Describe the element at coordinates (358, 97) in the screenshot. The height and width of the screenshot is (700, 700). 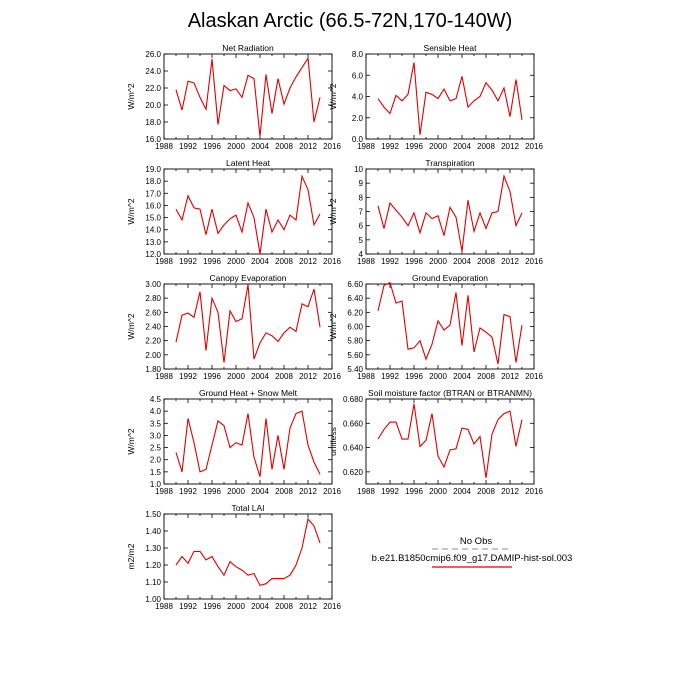
I see `y-tick-label: 4.0` at that location.